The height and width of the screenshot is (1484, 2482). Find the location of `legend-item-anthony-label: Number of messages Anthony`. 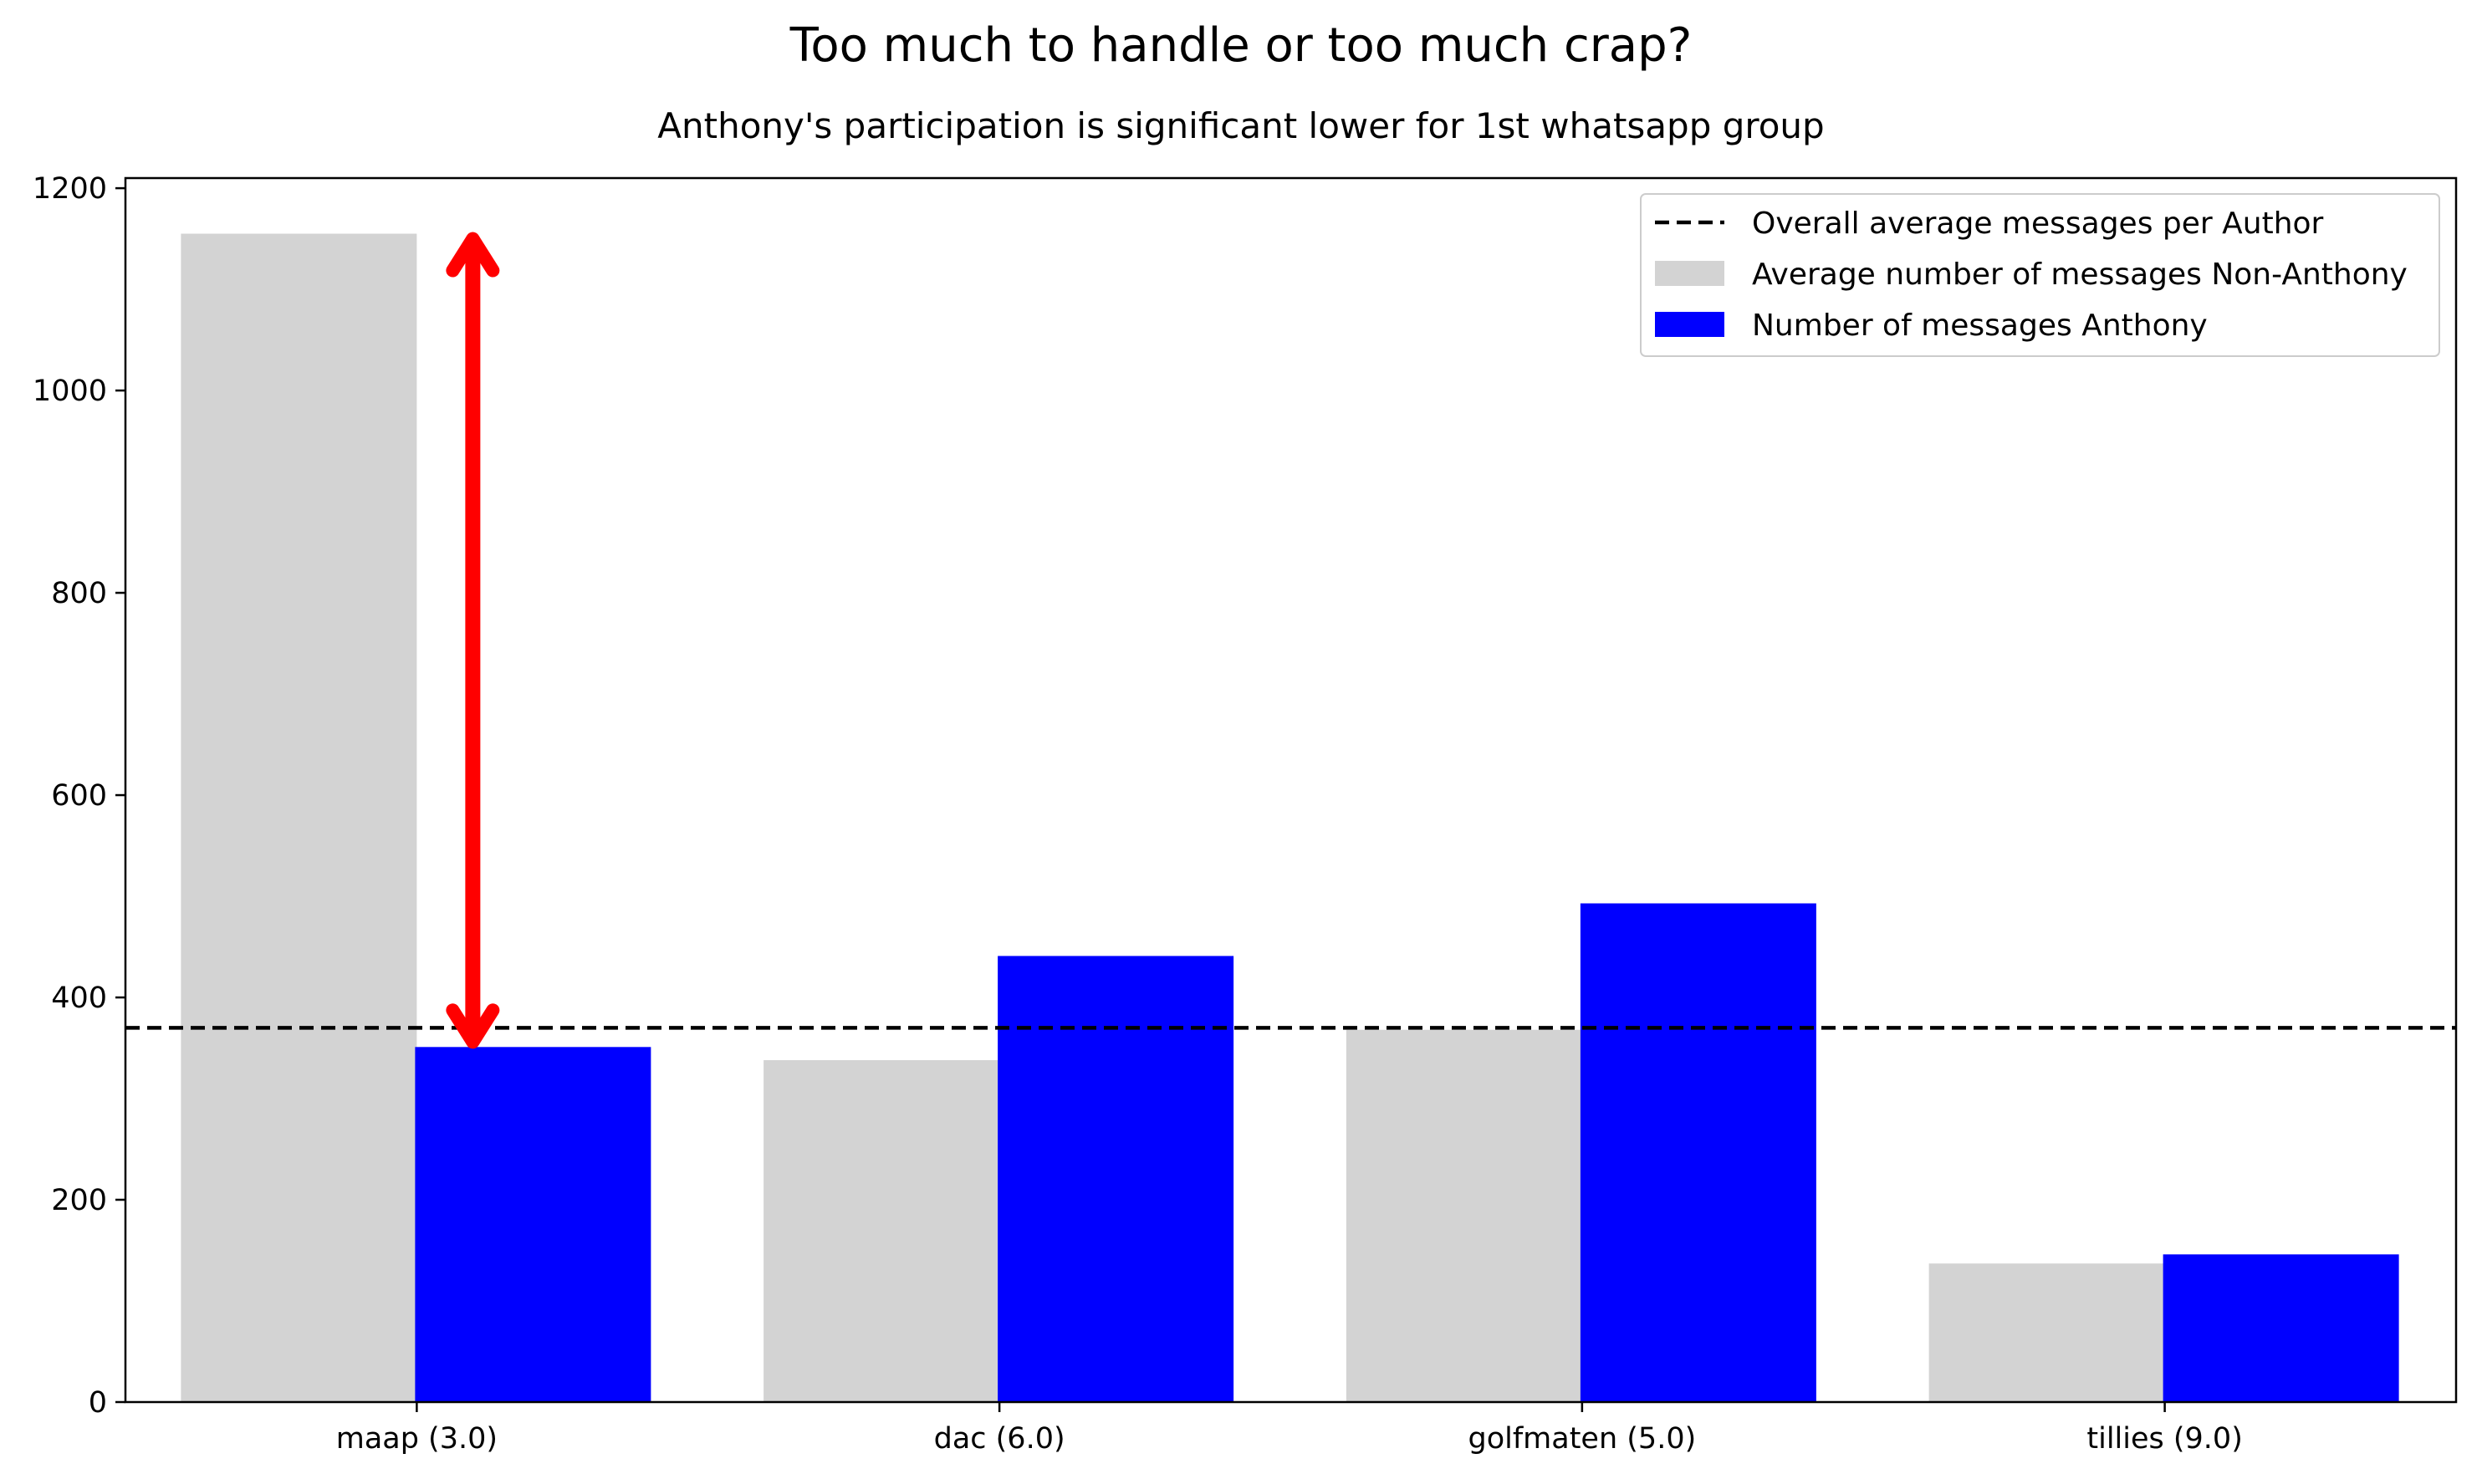

legend-item-anthony-label: Number of messages Anthony is located at coordinates (1980, 326).